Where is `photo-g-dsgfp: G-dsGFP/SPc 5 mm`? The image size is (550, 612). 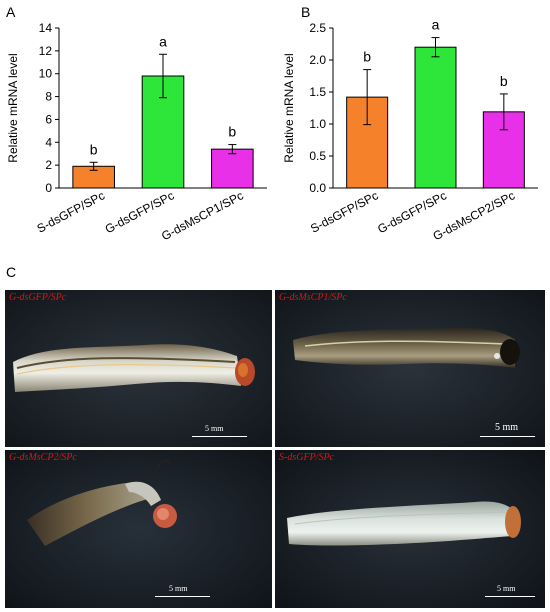
photo-g-dsgfp: G-dsGFP/SPc 5 mm is located at coordinates (138, 368).